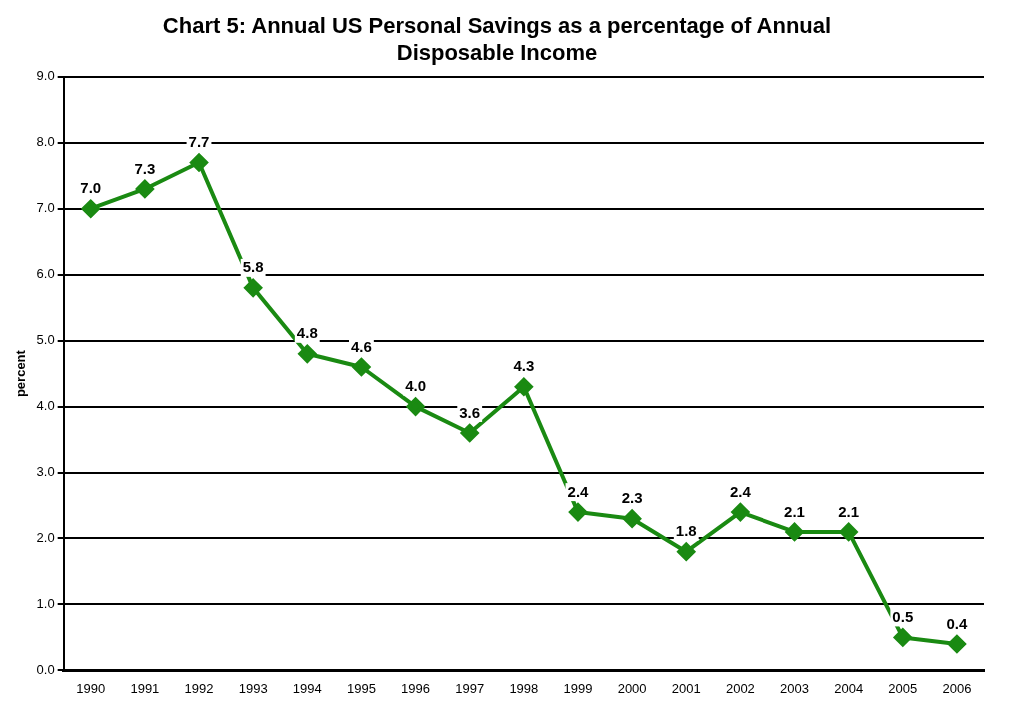 The width and height of the screenshot is (1024, 704). What do you see at coordinates (578, 688) in the screenshot?
I see `x-tick-label: 1999` at bounding box center [578, 688].